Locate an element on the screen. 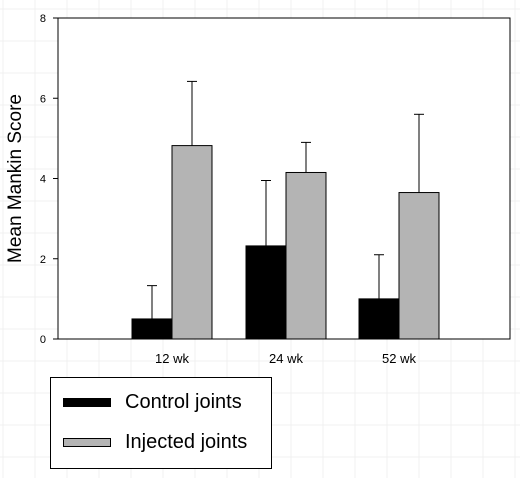 The width and height of the screenshot is (520, 478). y-axis: 0 2 4 6 8 is located at coordinates (49, 179).